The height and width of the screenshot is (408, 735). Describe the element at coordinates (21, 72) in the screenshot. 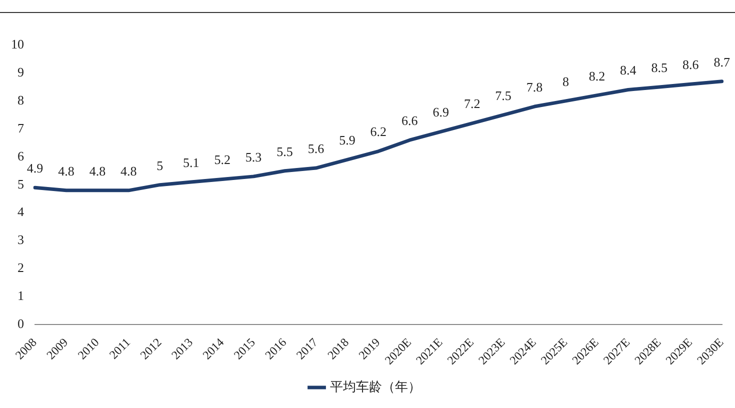

I see `y-tick-label: 9` at that location.